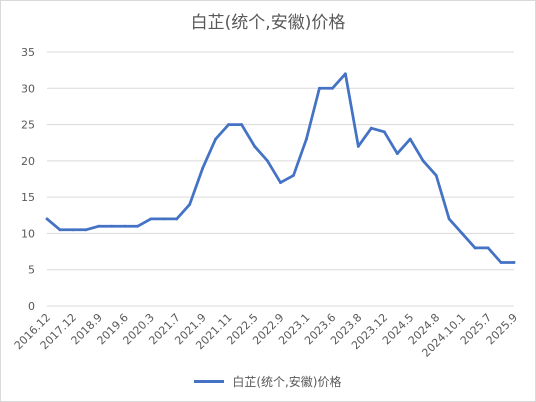 The height and width of the screenshot is (402, 536). I want to click on y-tick-label: 25, so click(28, 125).